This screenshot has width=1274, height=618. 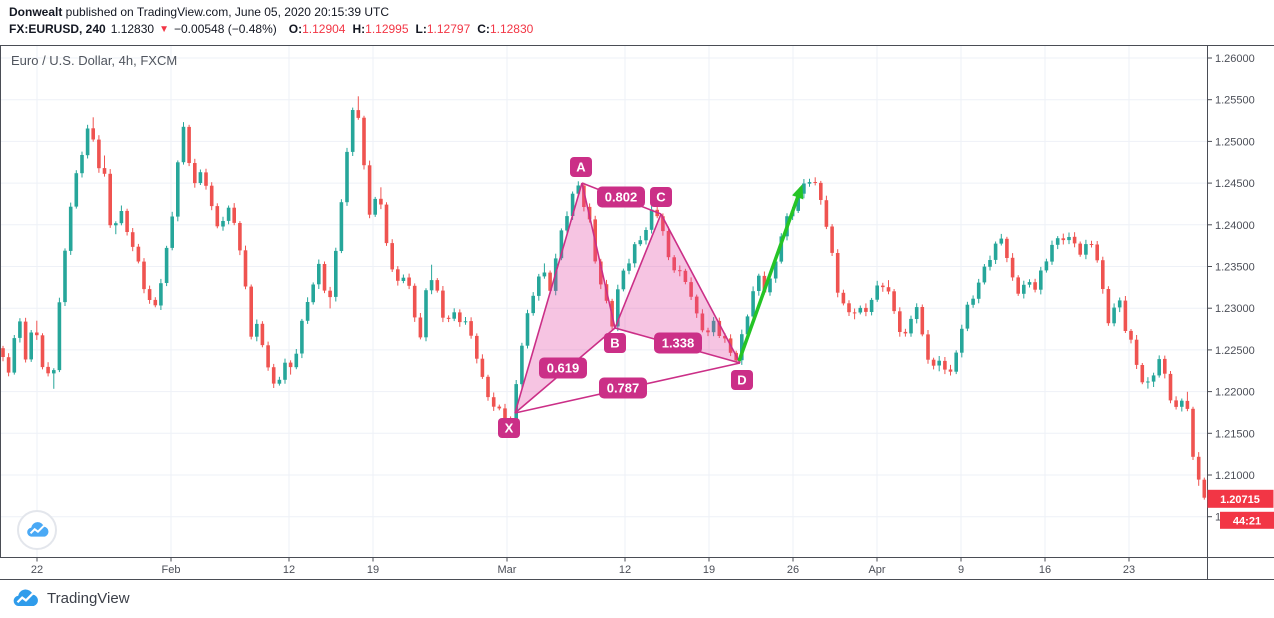 I want to click on price-tick-label: 1.23500, so click(x=1235, y=268).